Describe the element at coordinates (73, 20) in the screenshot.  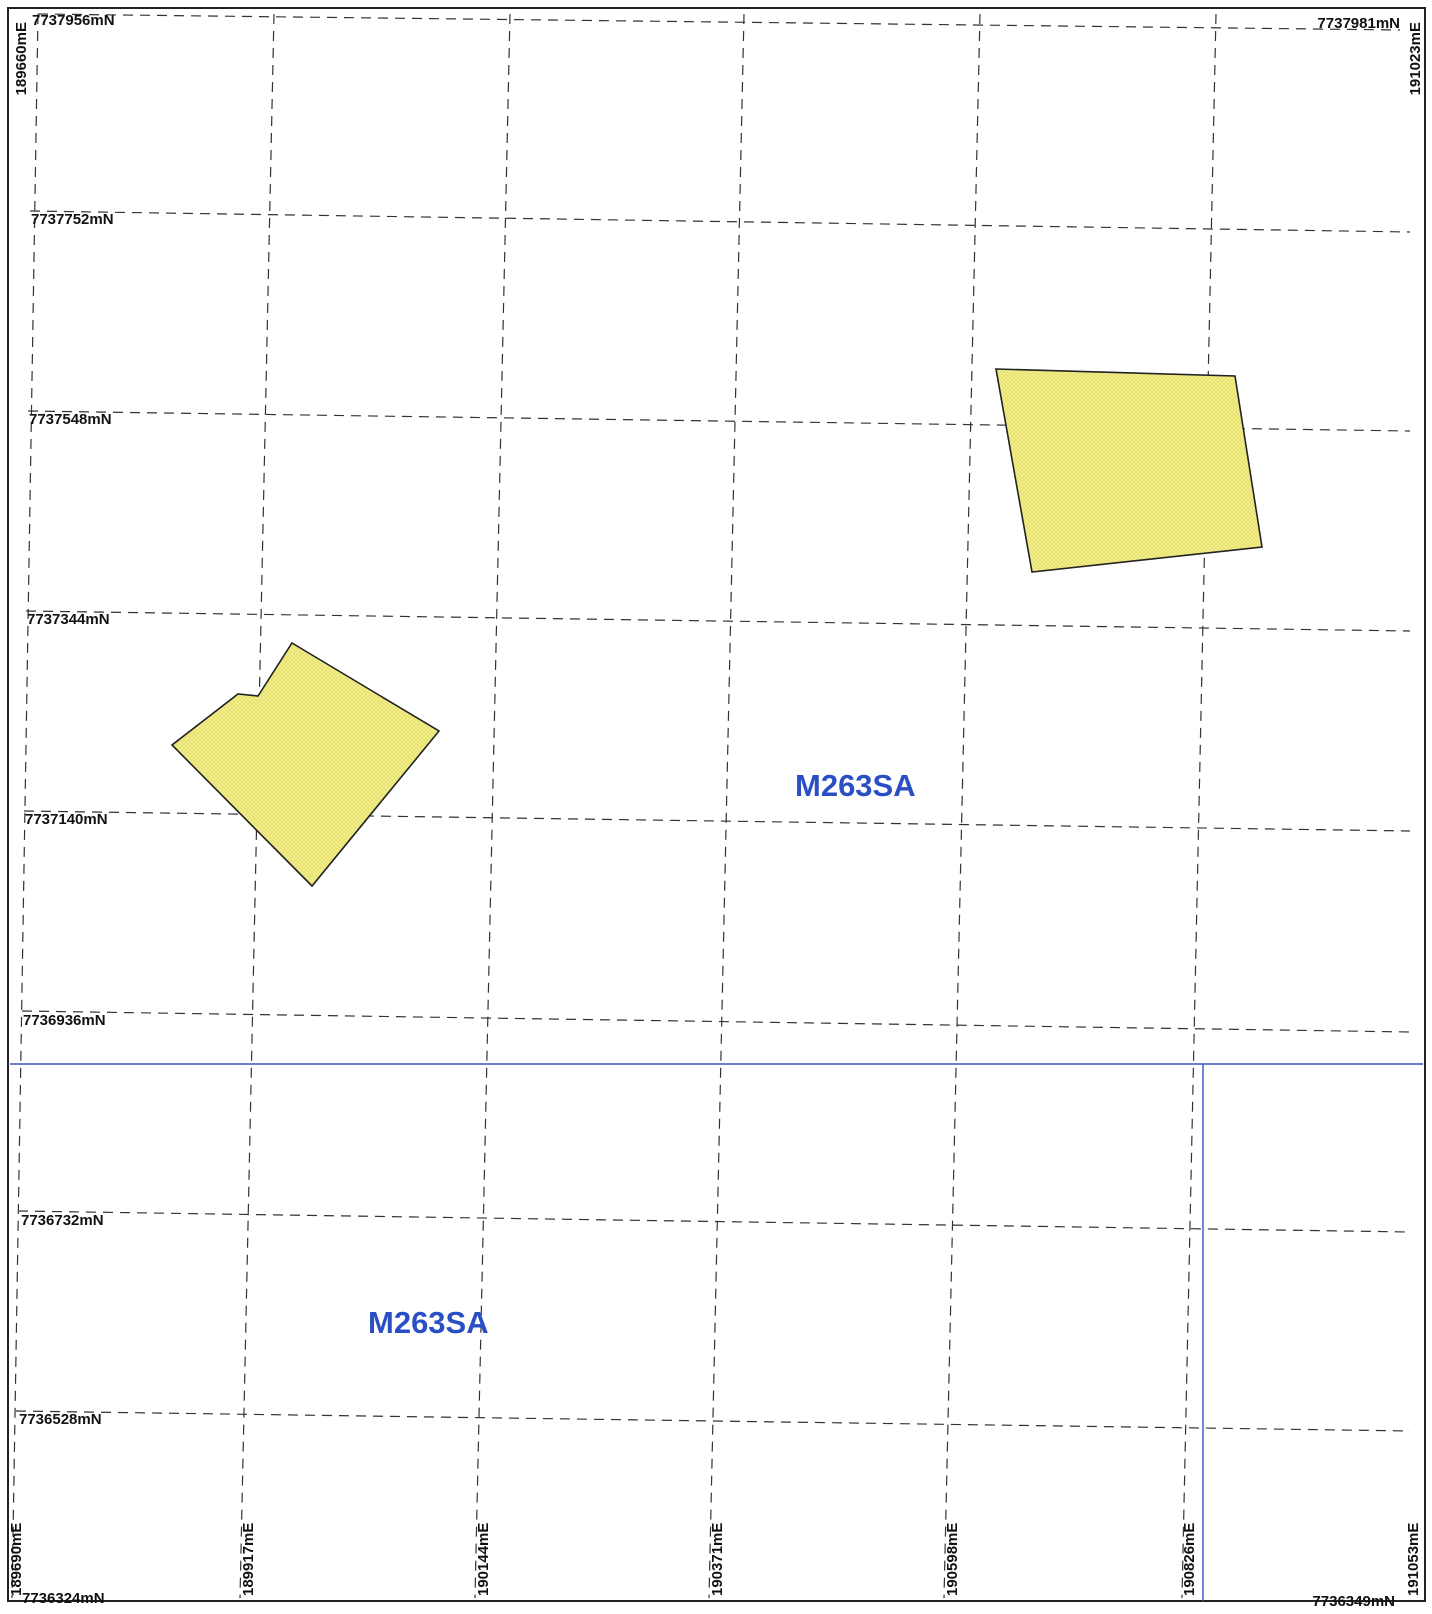
I see `corner-northing-top-left: 7737956mN` at that location.